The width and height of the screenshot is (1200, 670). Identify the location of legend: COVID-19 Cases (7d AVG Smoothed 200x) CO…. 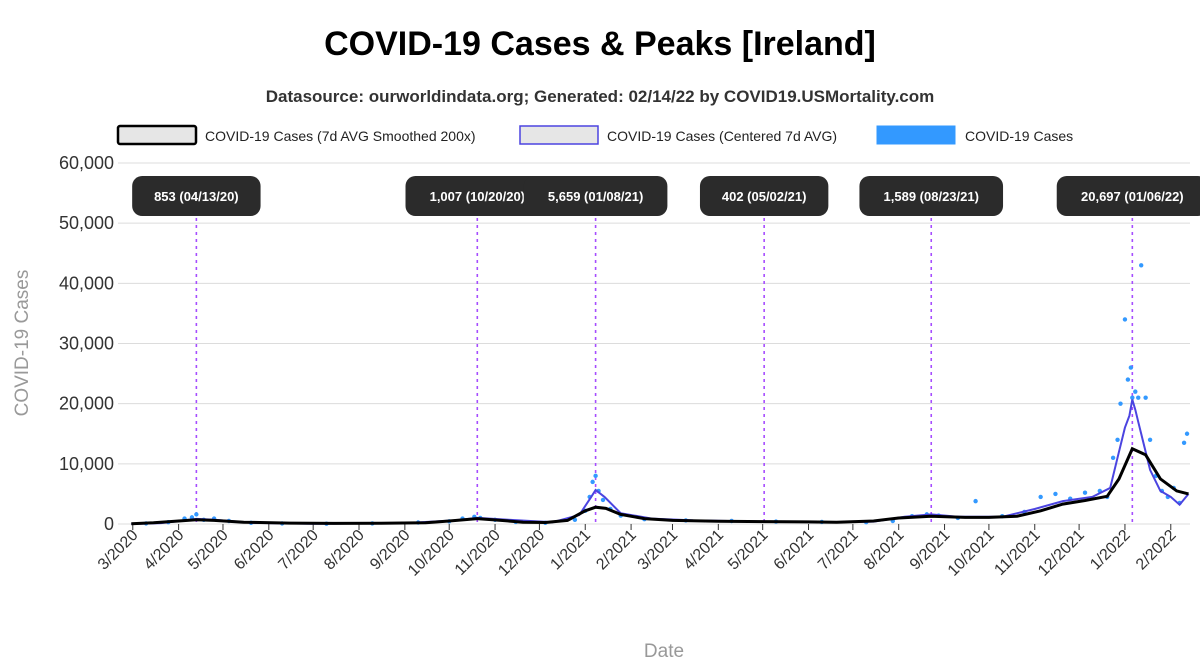
(594, 135).